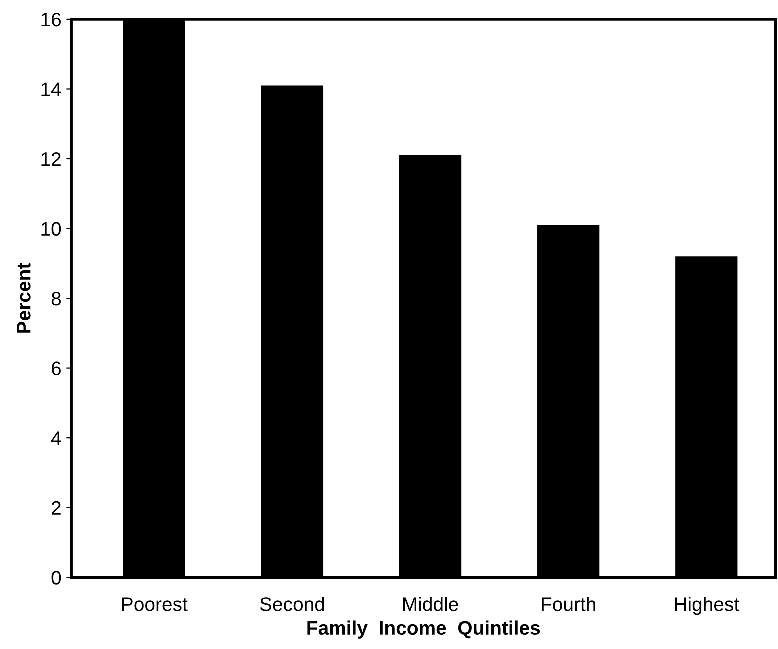 Image resolution: width=778 pixels, height=649 pixels. Describe the element at coordinates (292, 604) in the screenshot. I see `x-tick-label: Second` at that location.